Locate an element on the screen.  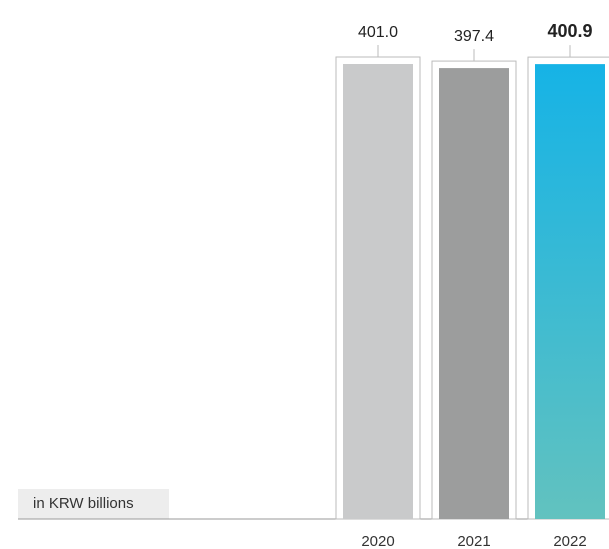
category-label-2020: 2020 is located at coordinates (377, 541).